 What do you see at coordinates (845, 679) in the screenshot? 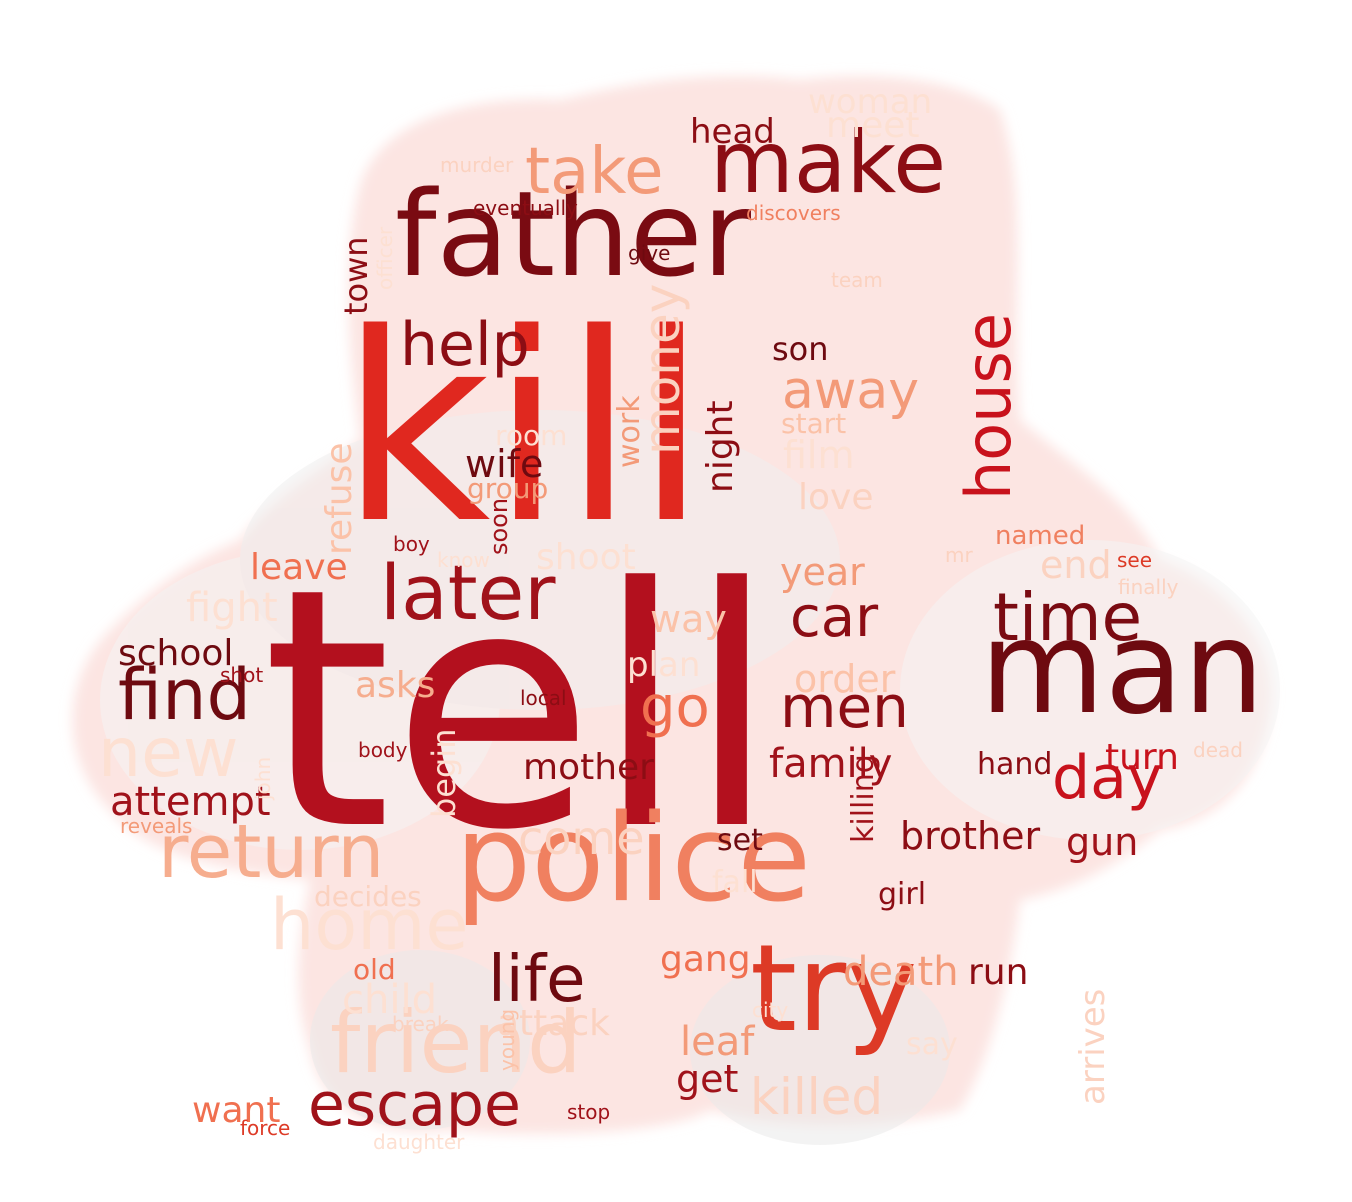
I see `word-order: order` at bounding box center [845, 679].